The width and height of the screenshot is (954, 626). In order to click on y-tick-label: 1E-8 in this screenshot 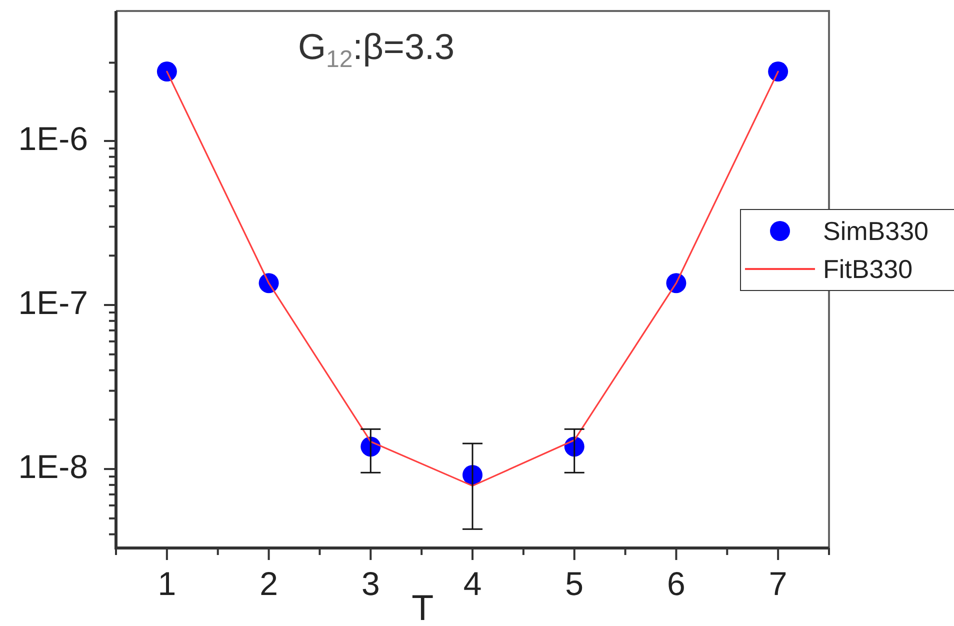, I will do `click(53, 467)`.